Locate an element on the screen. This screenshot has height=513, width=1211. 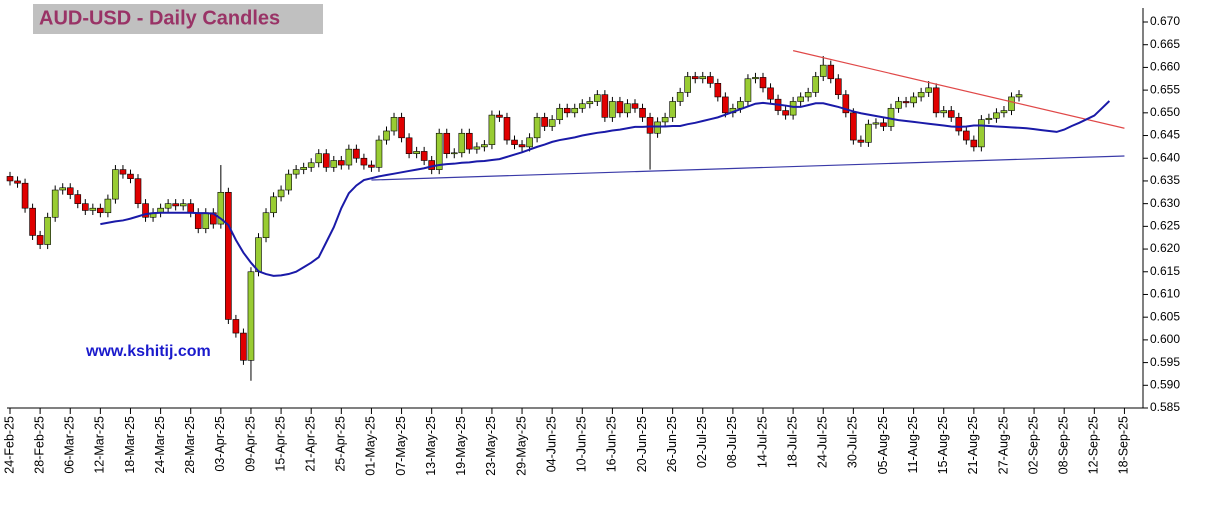
x-tick-label: 28-Feb-25 is located at coordinates (39, 445).